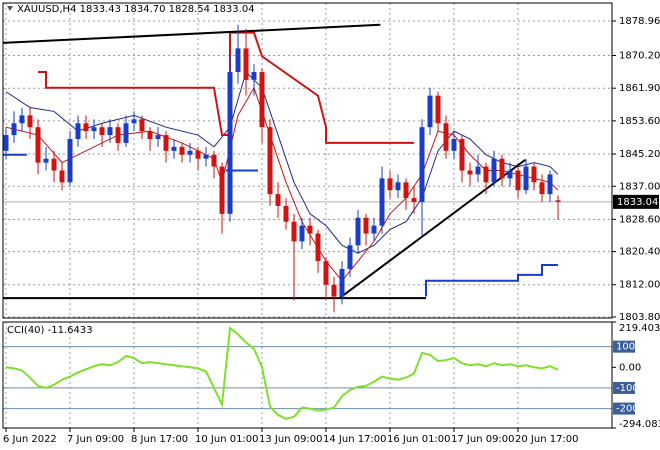 This screenshot has width=660, height=450. What do you see at coordinates (639, 285) in the screenshot?
I see `y-tick-label: 1812.00` at bounding box center [639, 285].